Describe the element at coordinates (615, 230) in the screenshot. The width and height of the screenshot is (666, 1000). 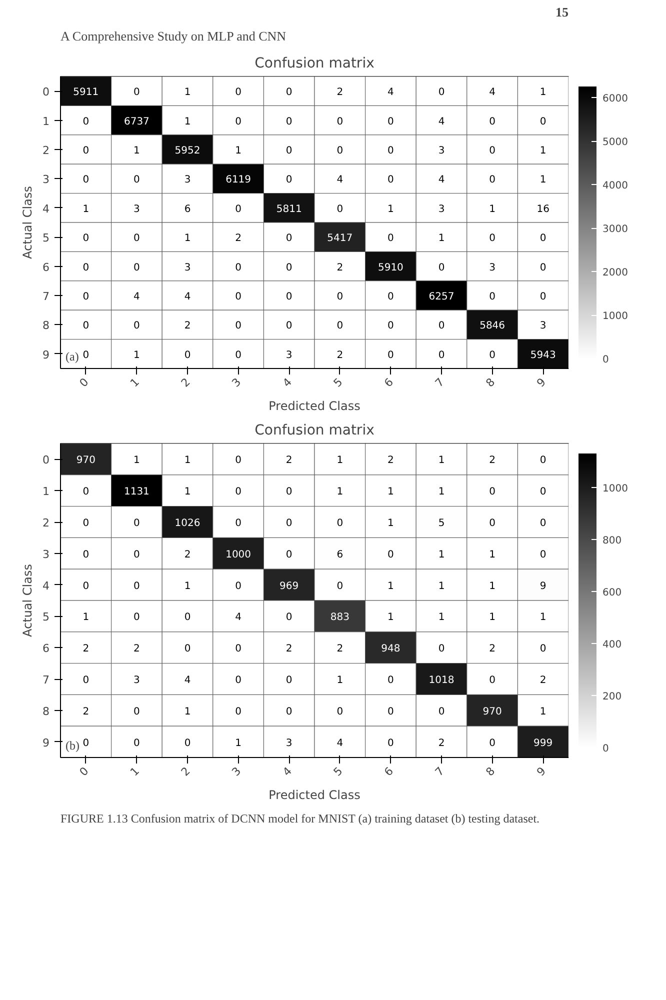
I see `color-bar-label: 3000` at that location.